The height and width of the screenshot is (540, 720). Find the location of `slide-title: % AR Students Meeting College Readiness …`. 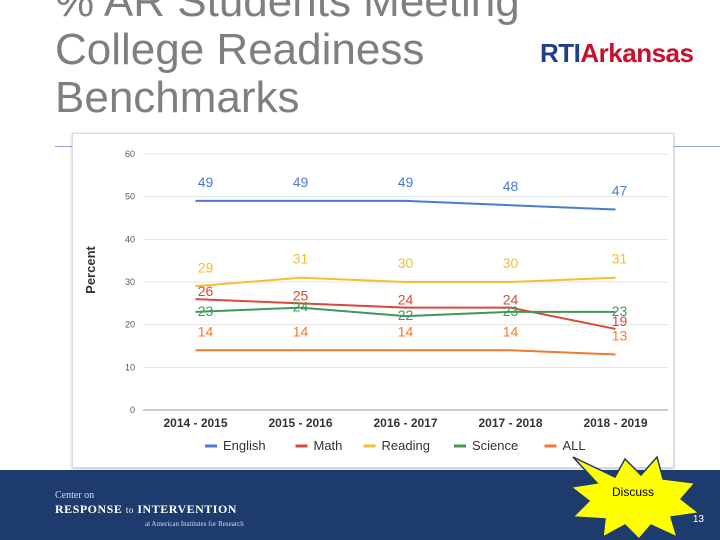

slide-title: % AR Students Meeting College Readiness … is located at coordinates (287, 61).